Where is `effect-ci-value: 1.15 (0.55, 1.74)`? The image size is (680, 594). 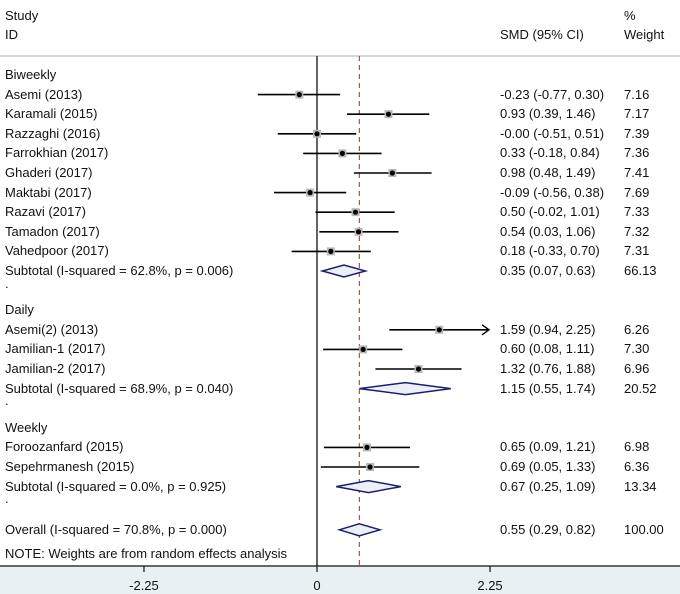 effect-ci-value: 1.15 (0.55, 1.74) is located at coordinates (548, 388).